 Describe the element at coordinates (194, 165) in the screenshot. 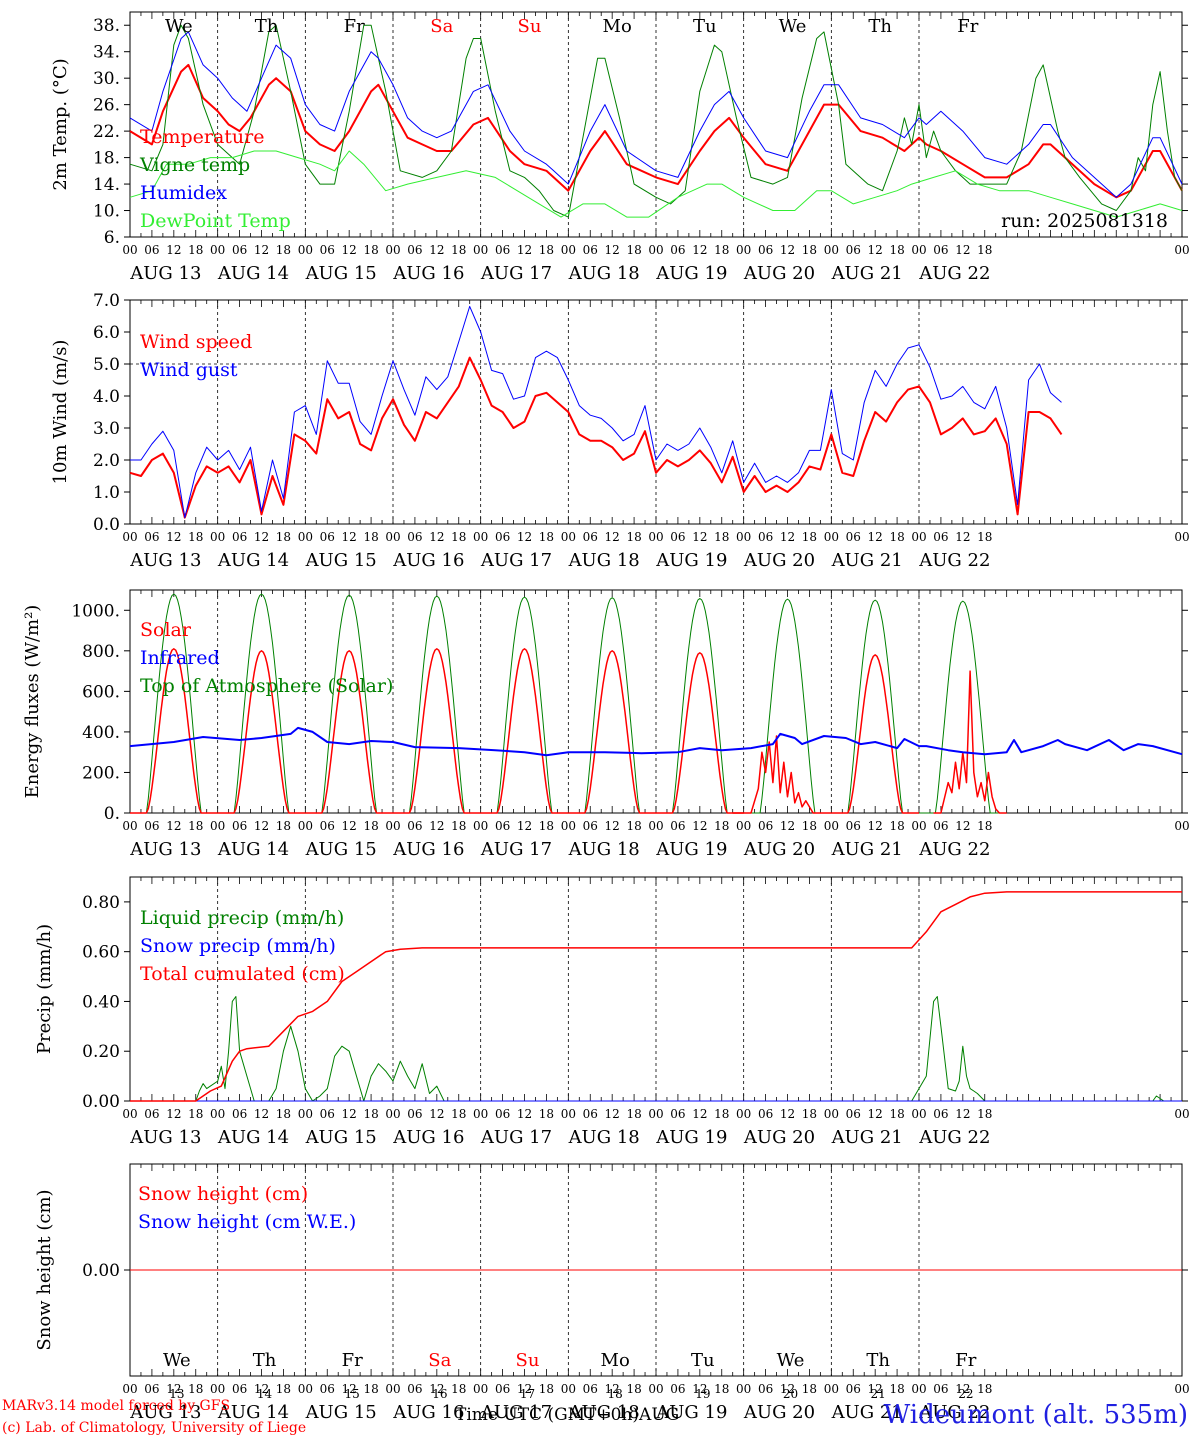

I see `legend-entry-2: Vigne temp` at that location.